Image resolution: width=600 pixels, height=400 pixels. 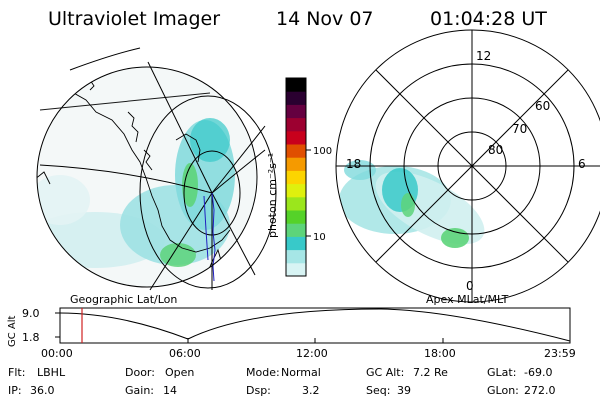 I want to click on mlt-label-6: 6, so click(x=582, y=164).